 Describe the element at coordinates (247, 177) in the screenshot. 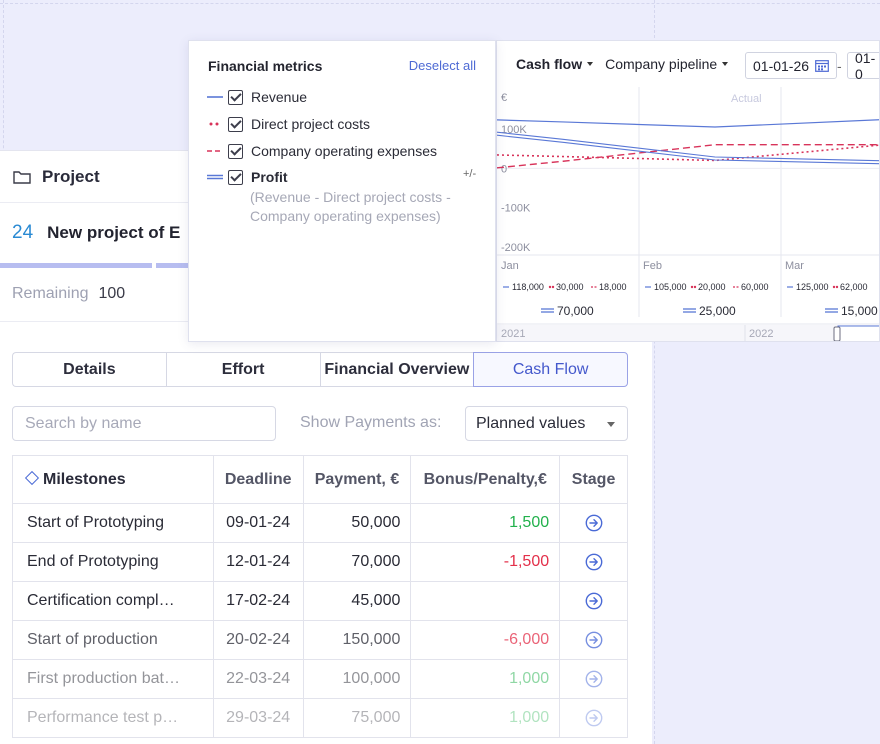

I see `metric-profit: Profit` at that location.